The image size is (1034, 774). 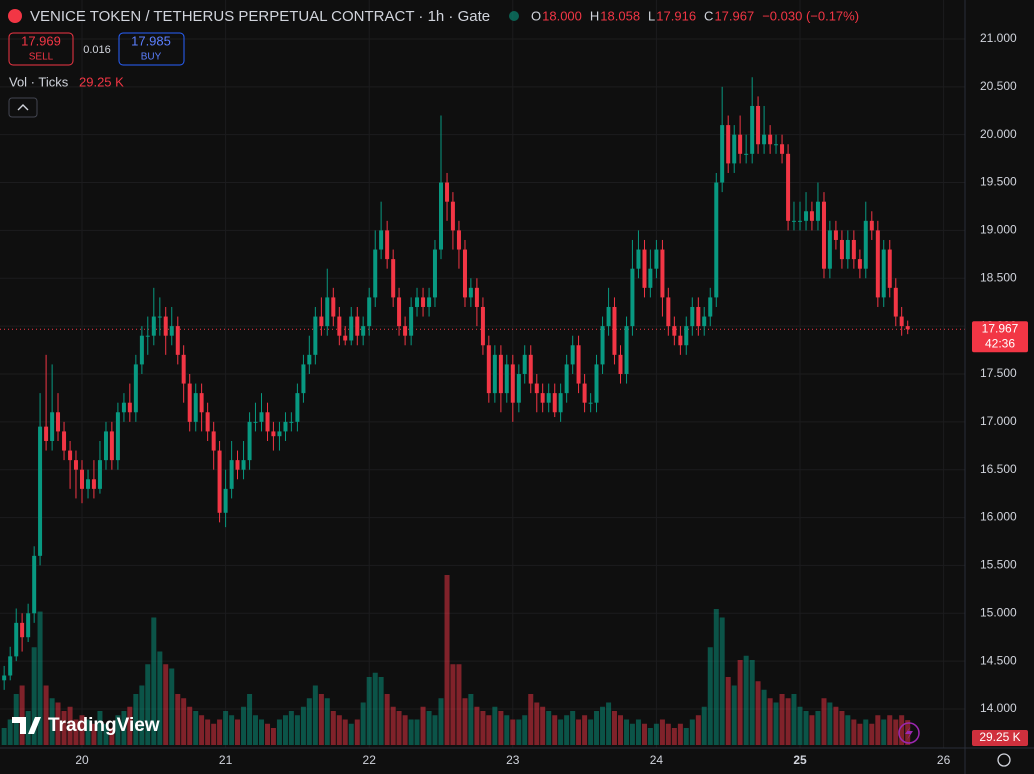 What do you see at coordinates (998, 565) in the screenshot?
I see `y-tick-label: 15.500` at bounding box center [998, 565].